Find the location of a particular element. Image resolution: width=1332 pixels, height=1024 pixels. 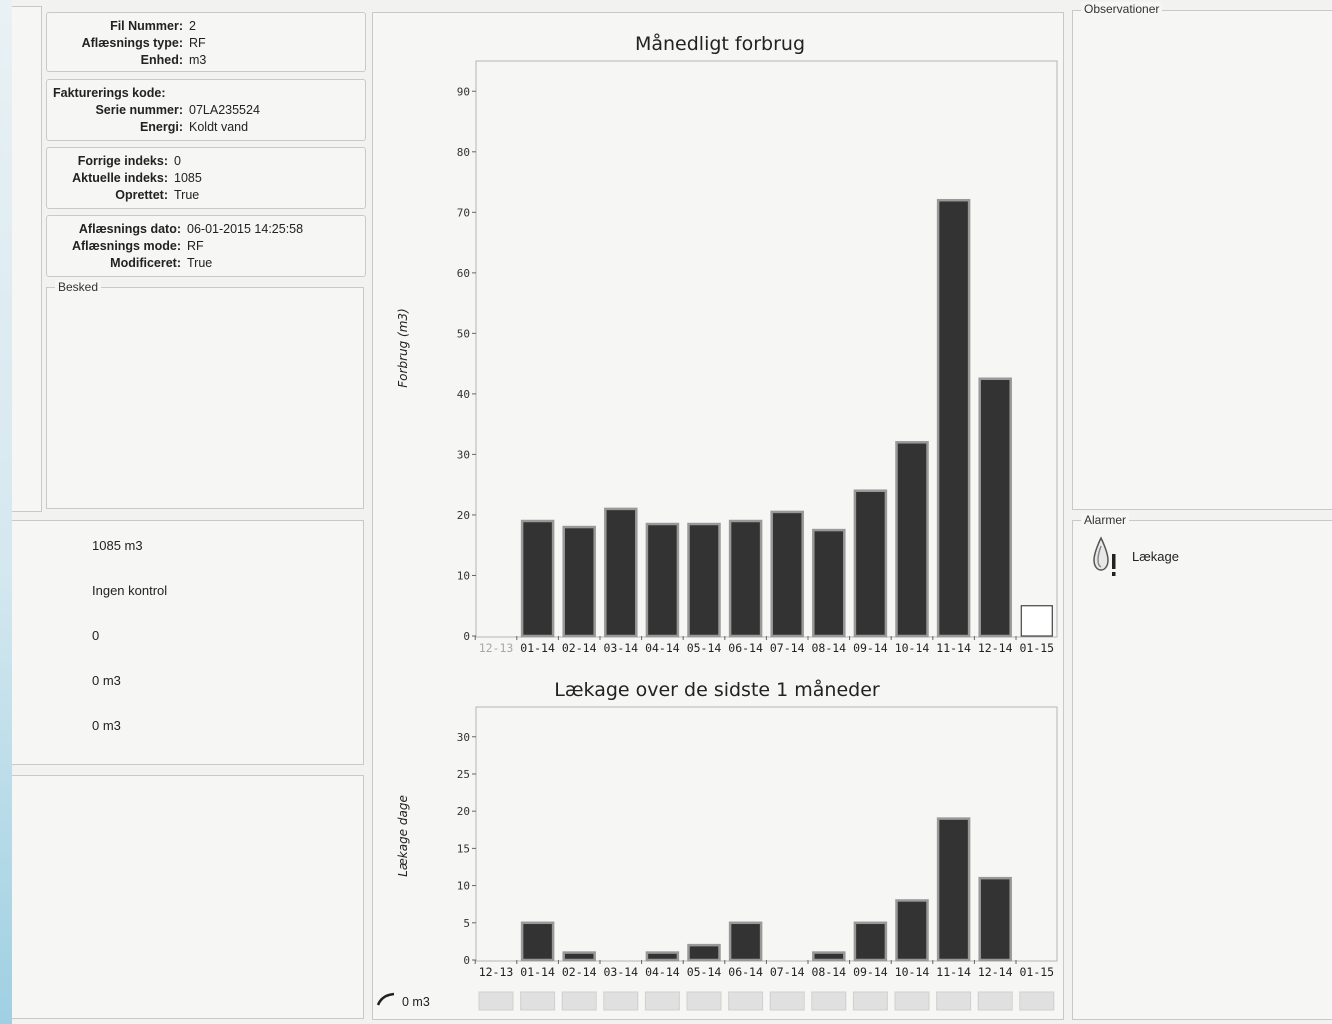

observationer-title: Observationer is located at coordinates (1122, 9).